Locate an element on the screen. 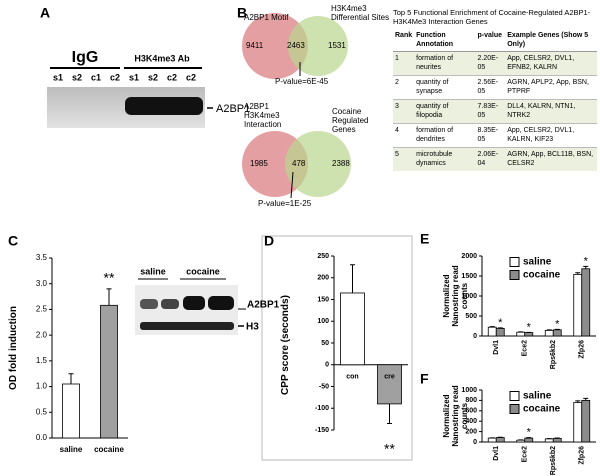 The height and width of the screenshot is (476, 600). y-tick-label: 2.0 is located at coordinates (42, 334).